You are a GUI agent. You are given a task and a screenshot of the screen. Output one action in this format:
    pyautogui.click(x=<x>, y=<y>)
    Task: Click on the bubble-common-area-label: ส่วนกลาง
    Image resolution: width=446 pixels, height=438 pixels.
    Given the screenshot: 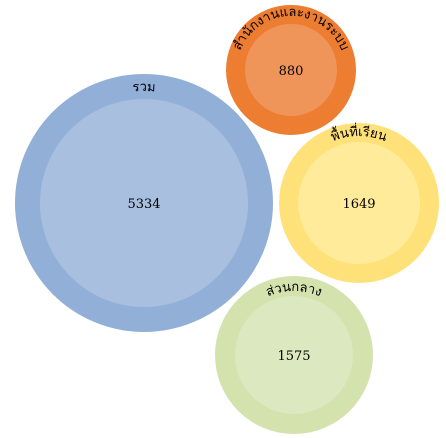 What is the action you would take?
    pyautogui.click(x=294, y=290)
    